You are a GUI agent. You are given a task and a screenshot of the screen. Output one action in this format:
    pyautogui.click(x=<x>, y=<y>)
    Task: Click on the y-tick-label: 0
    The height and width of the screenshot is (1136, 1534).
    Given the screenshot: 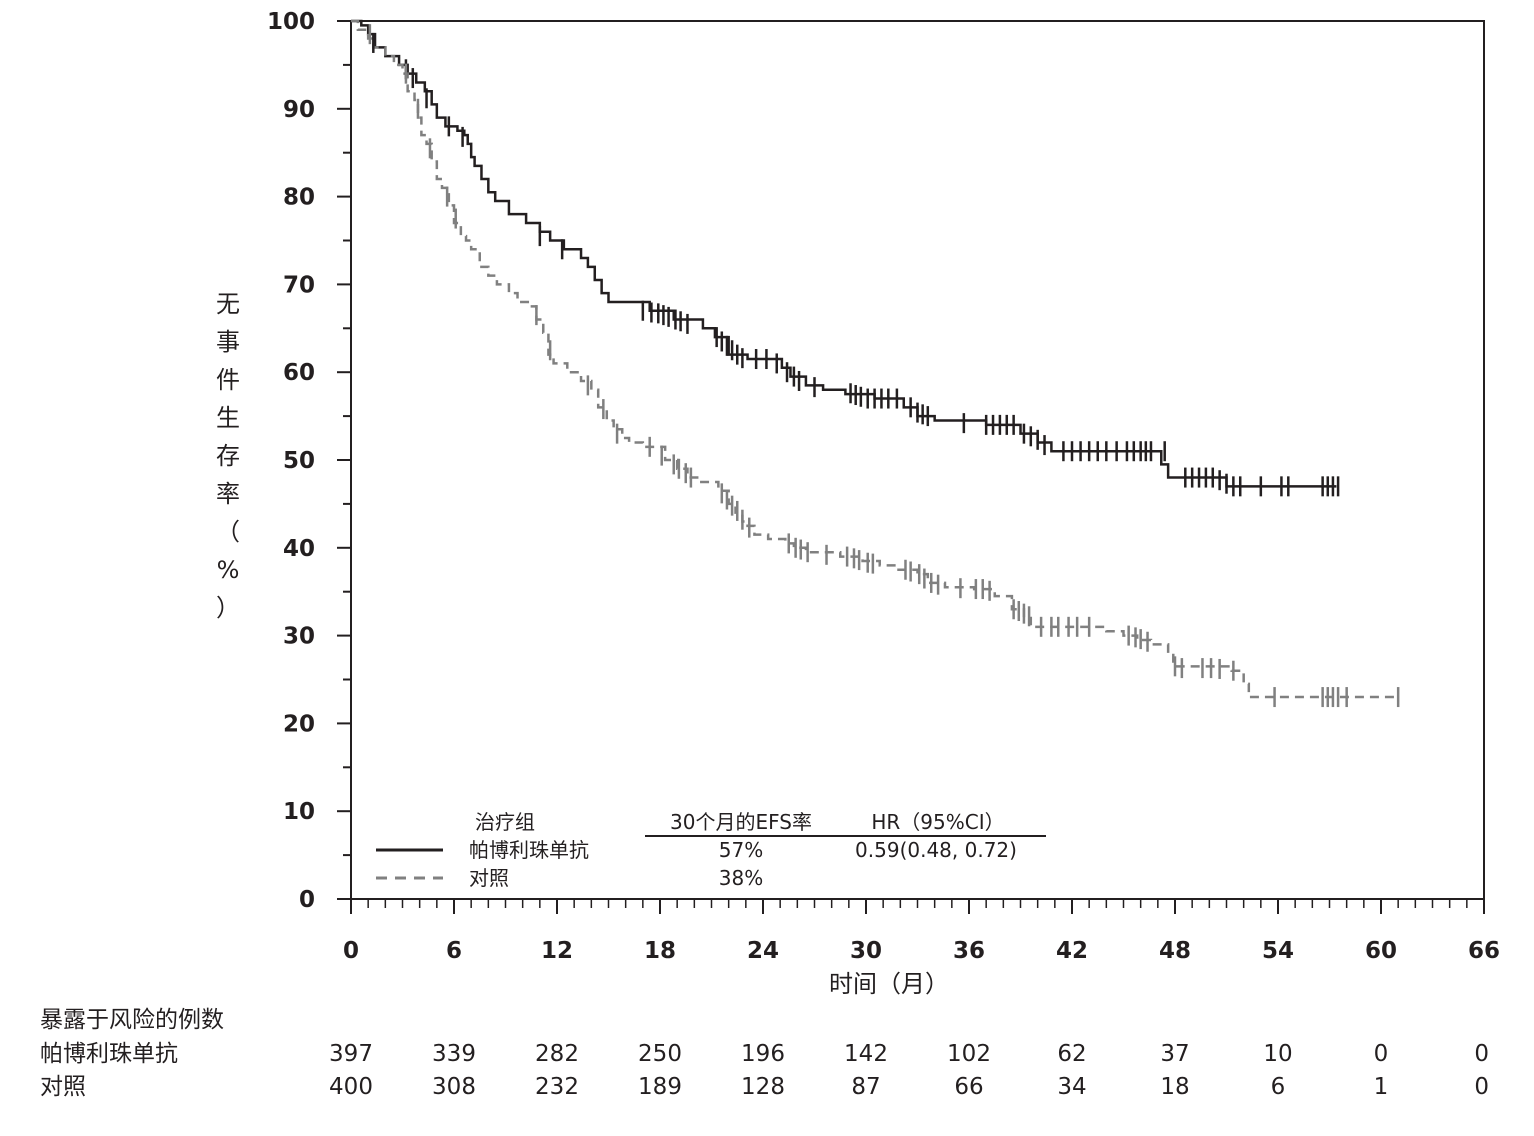 What is the action you would take?
    pyautogui.click(x=307, y=900)
    